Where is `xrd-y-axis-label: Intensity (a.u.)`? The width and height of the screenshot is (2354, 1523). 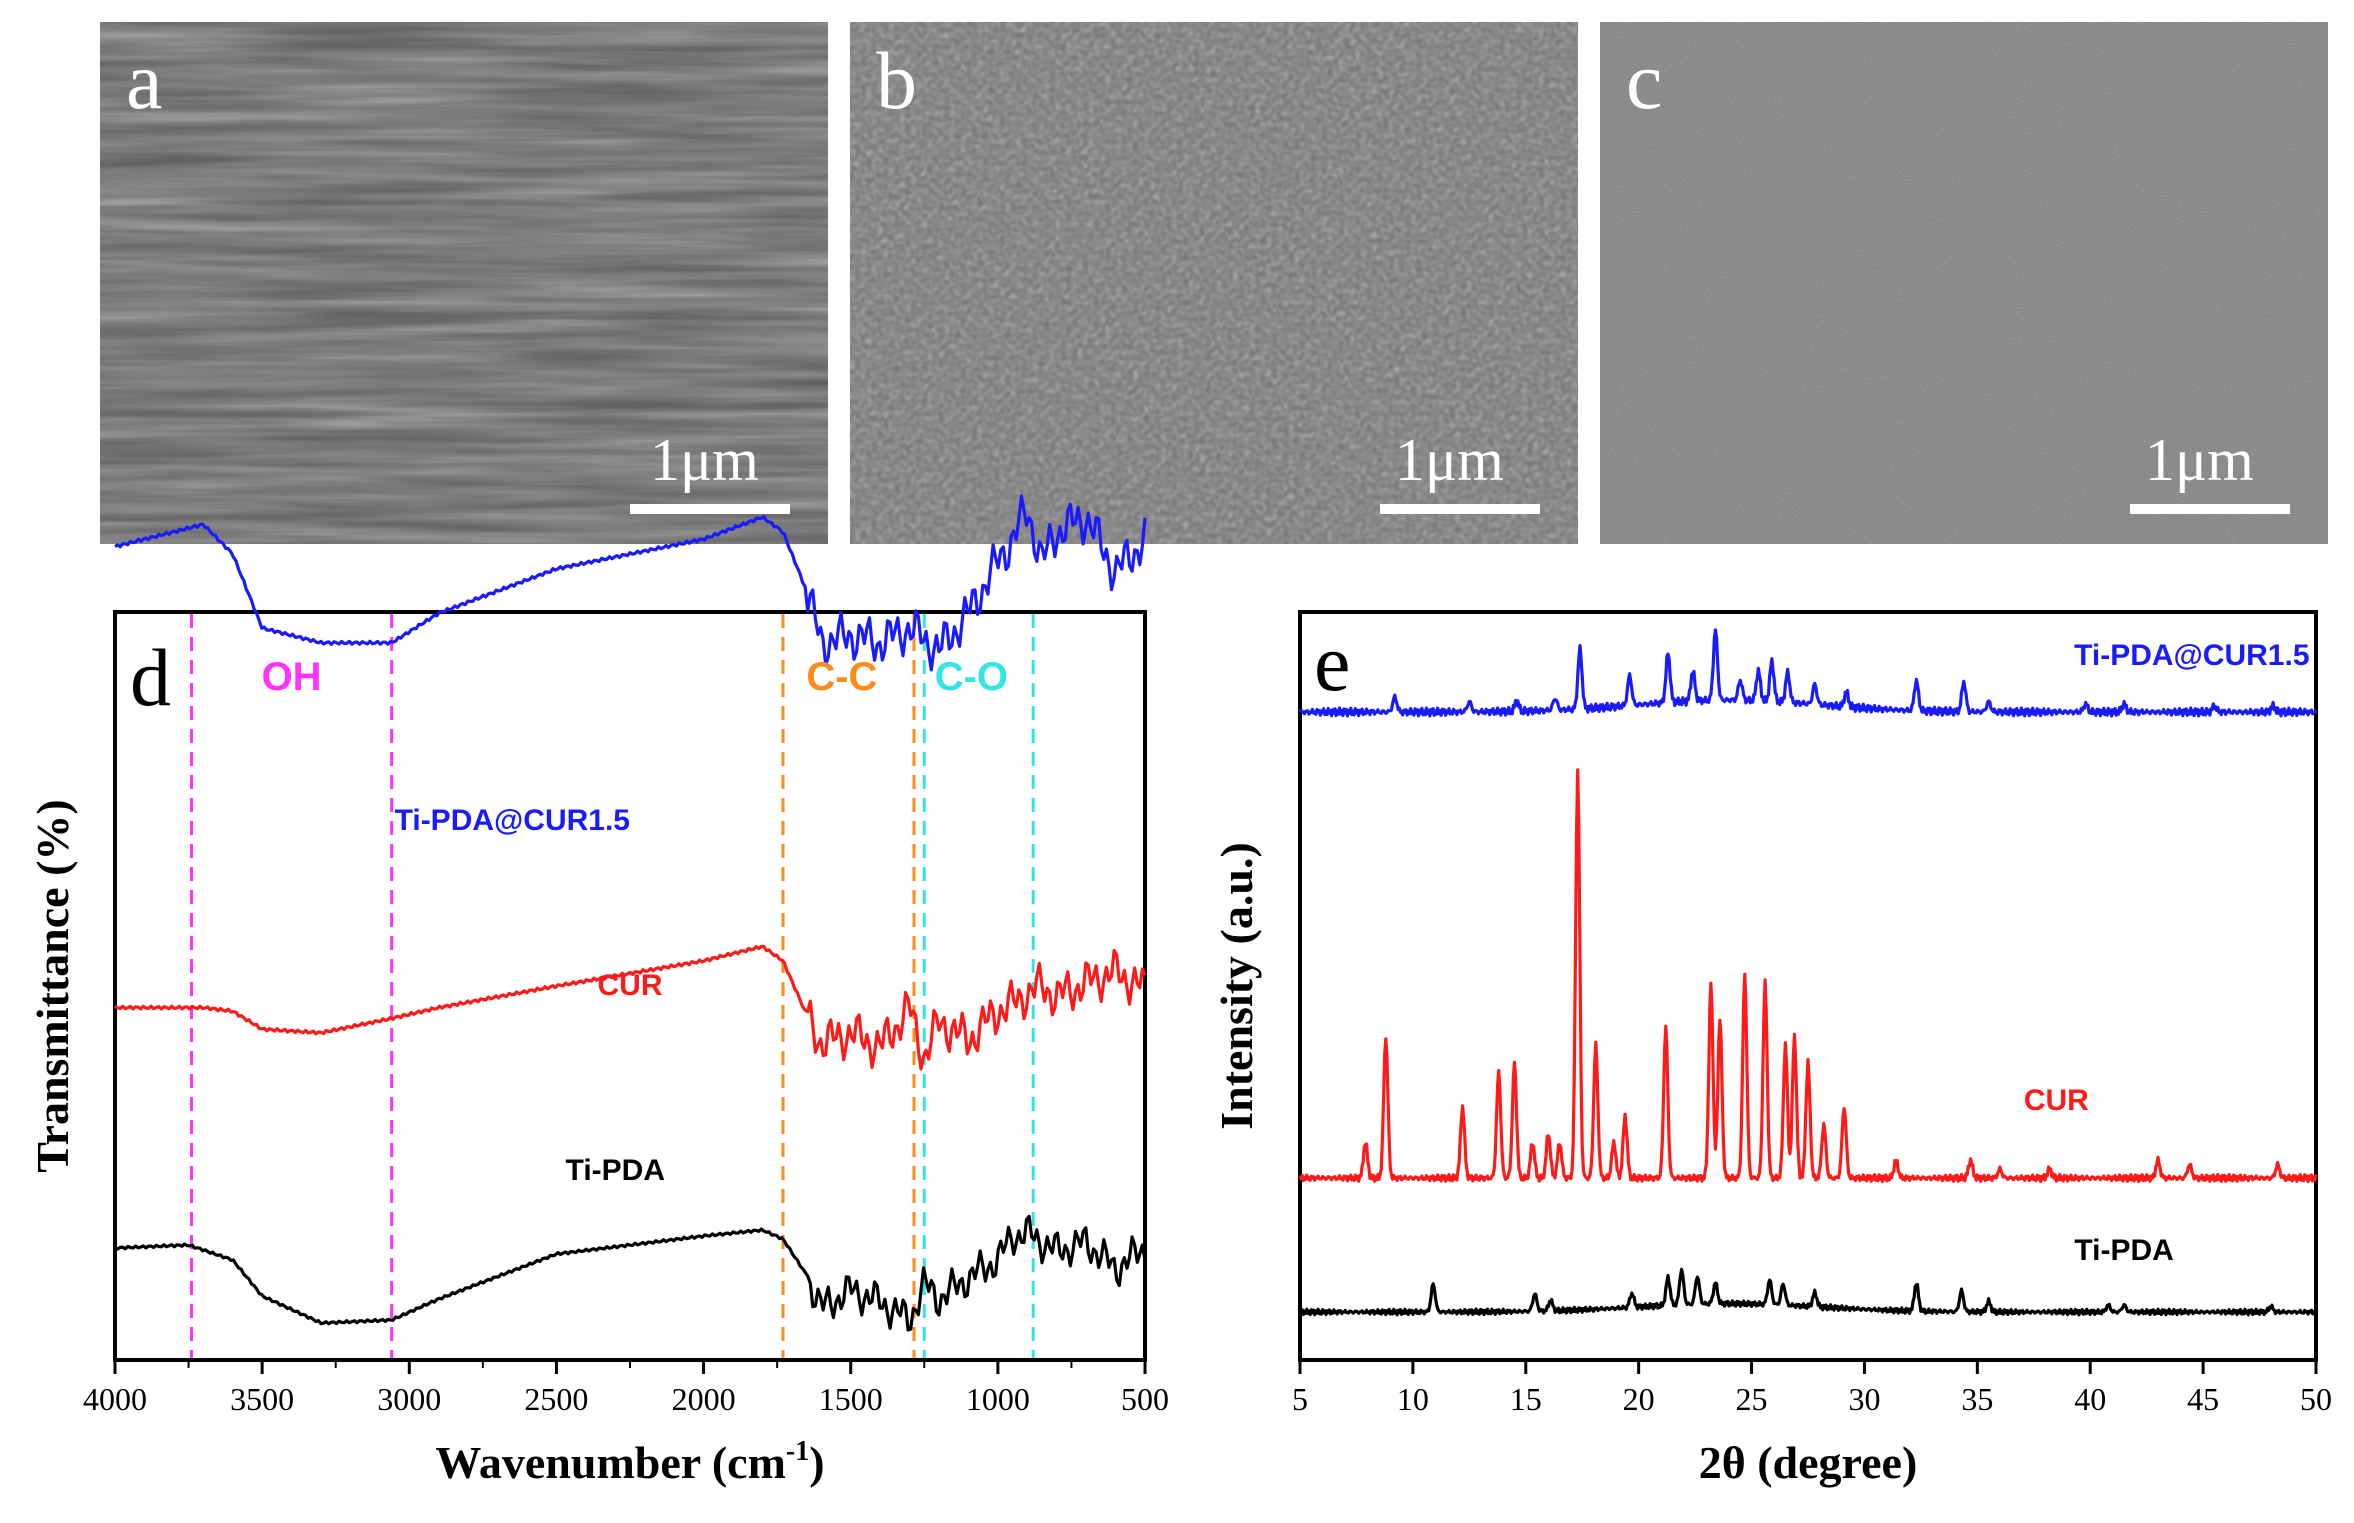 xrd-y-axis-label: Intensity (a.u.) is located at coordinates (1236, 986).